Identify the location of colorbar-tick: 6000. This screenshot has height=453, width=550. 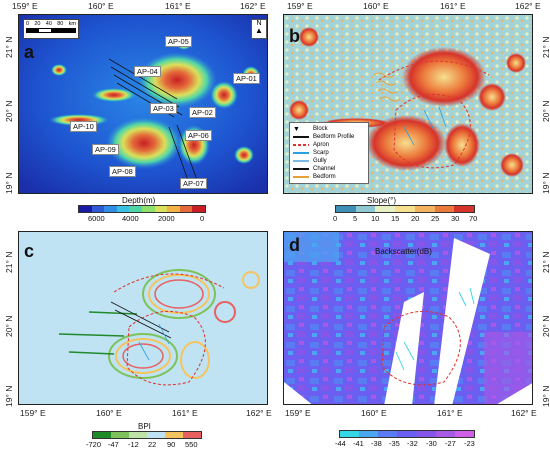
(96, 218).